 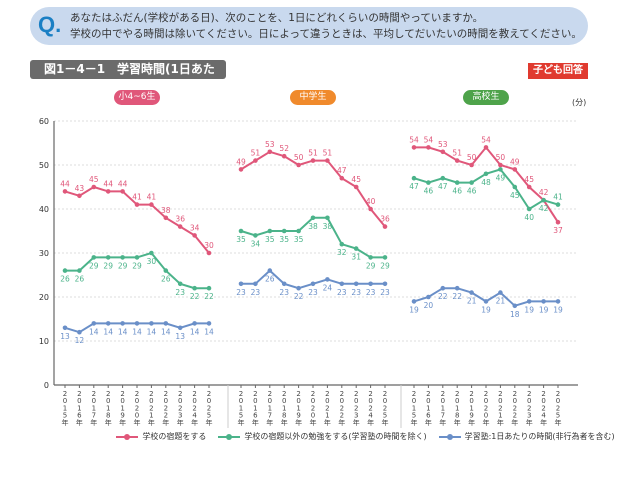 I want to click on data-label: 18, so click(x=515, y=314).